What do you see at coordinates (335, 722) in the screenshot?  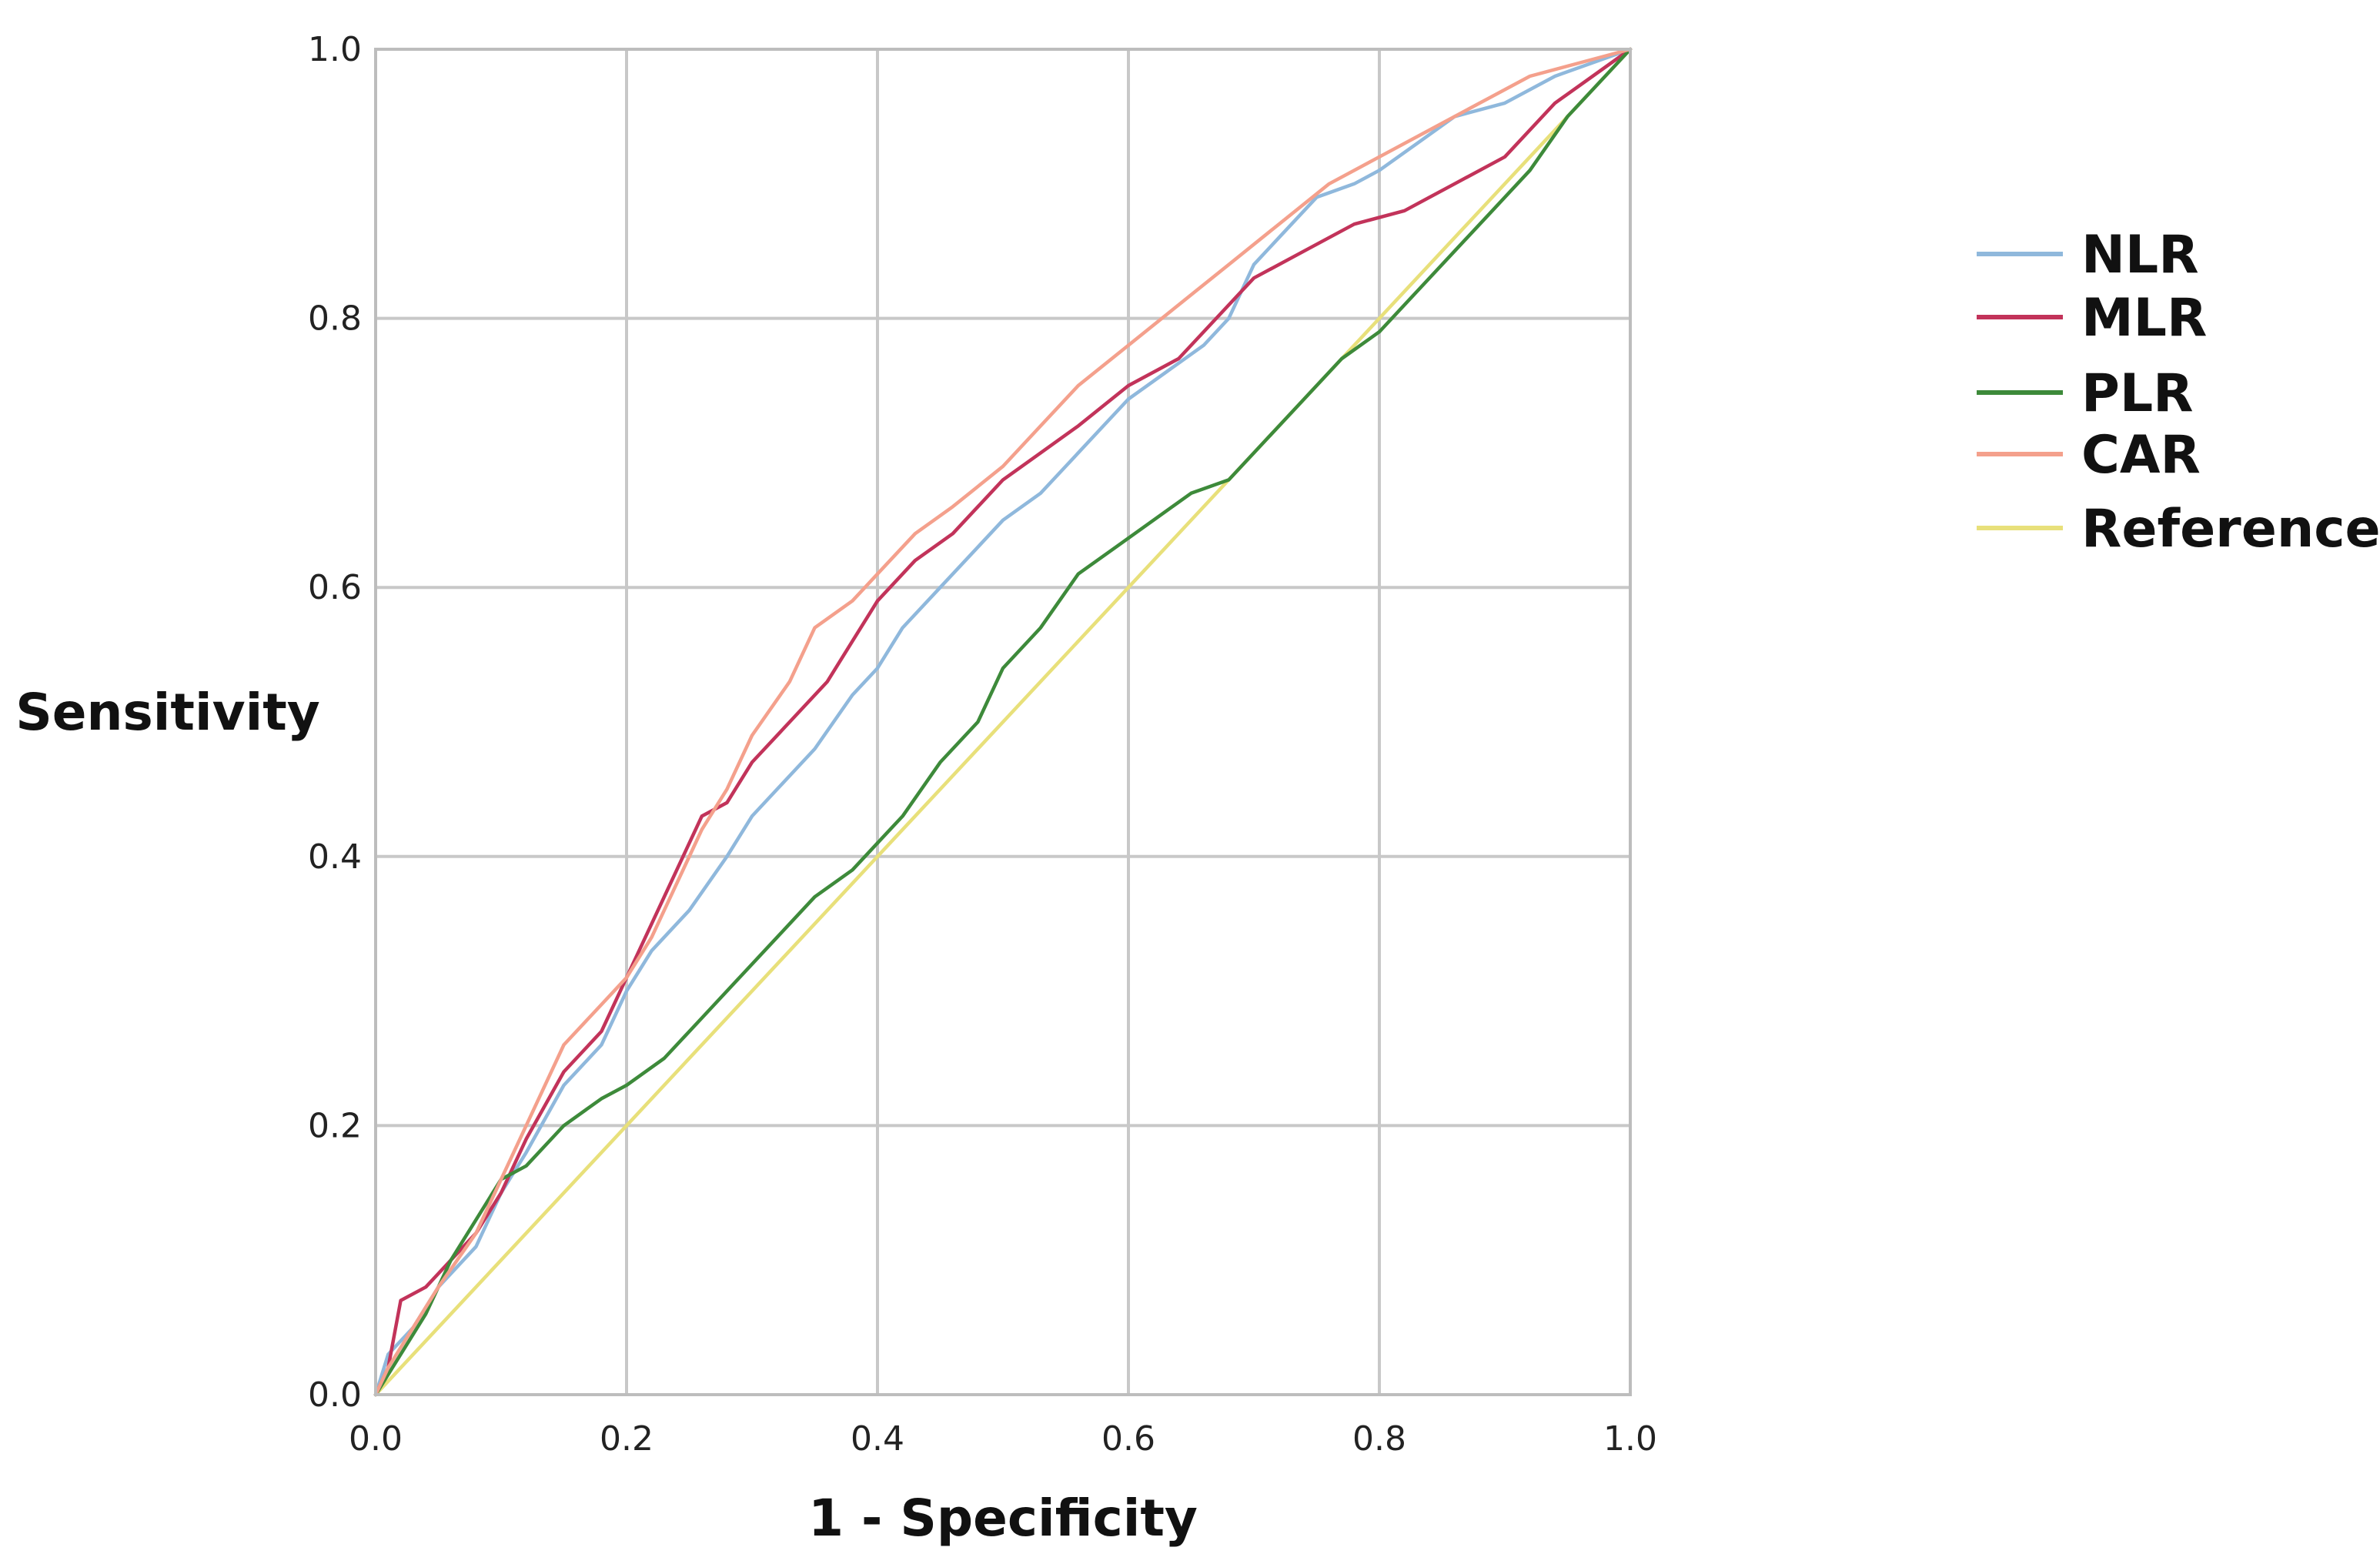 I see `y-tick-labels: 0.0 0.2 0.4 0.6 0.8 1.0` at bounding box center [335, 722].